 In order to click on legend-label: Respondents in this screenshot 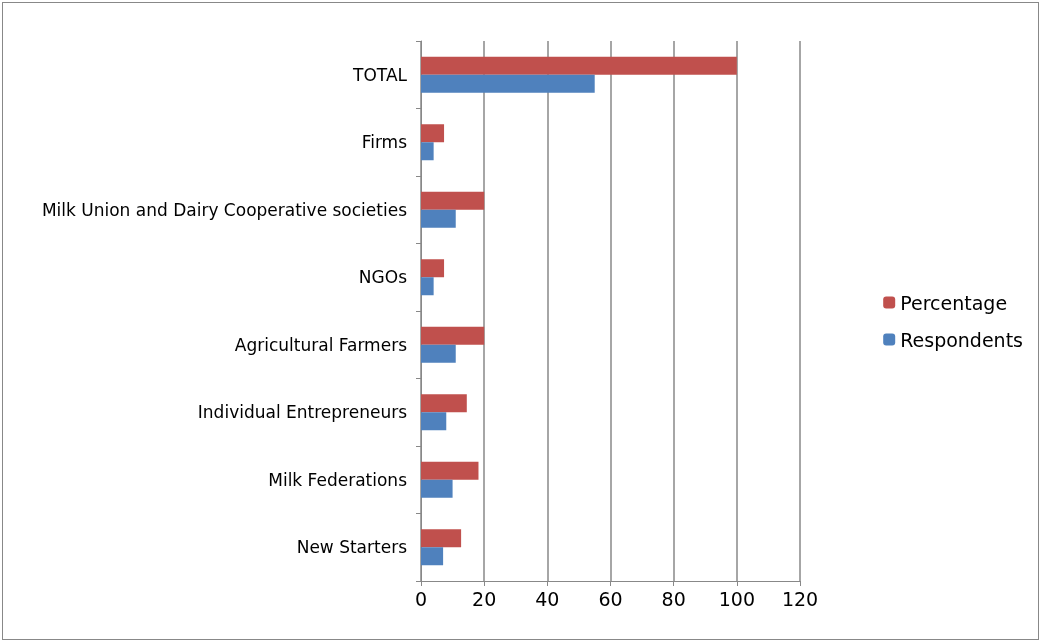, I will do `click(962, 339)`.